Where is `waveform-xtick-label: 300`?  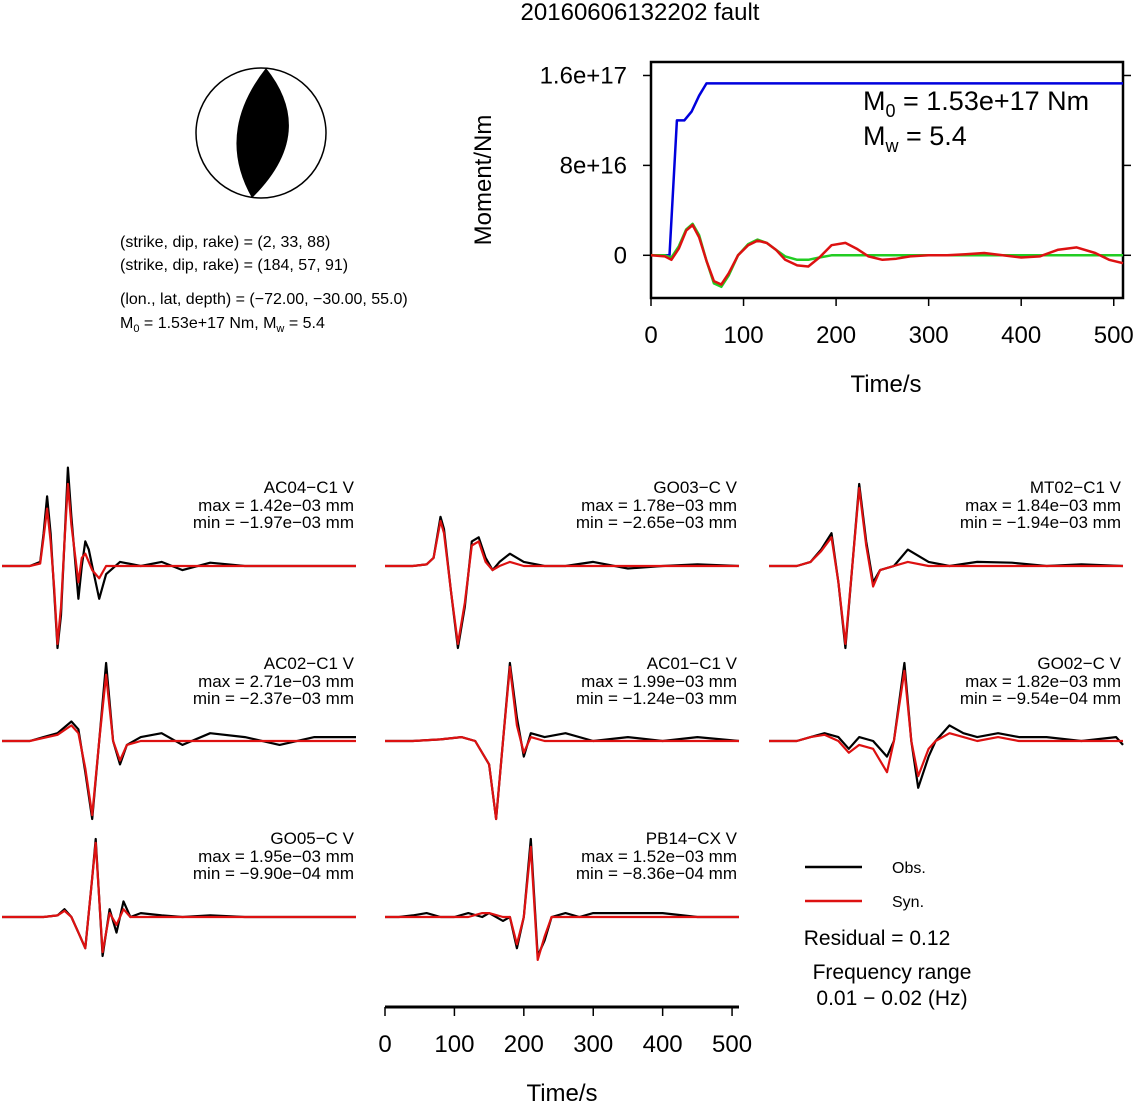
waveform-xtick-label: 300 is located at coordinates (593, 1044).